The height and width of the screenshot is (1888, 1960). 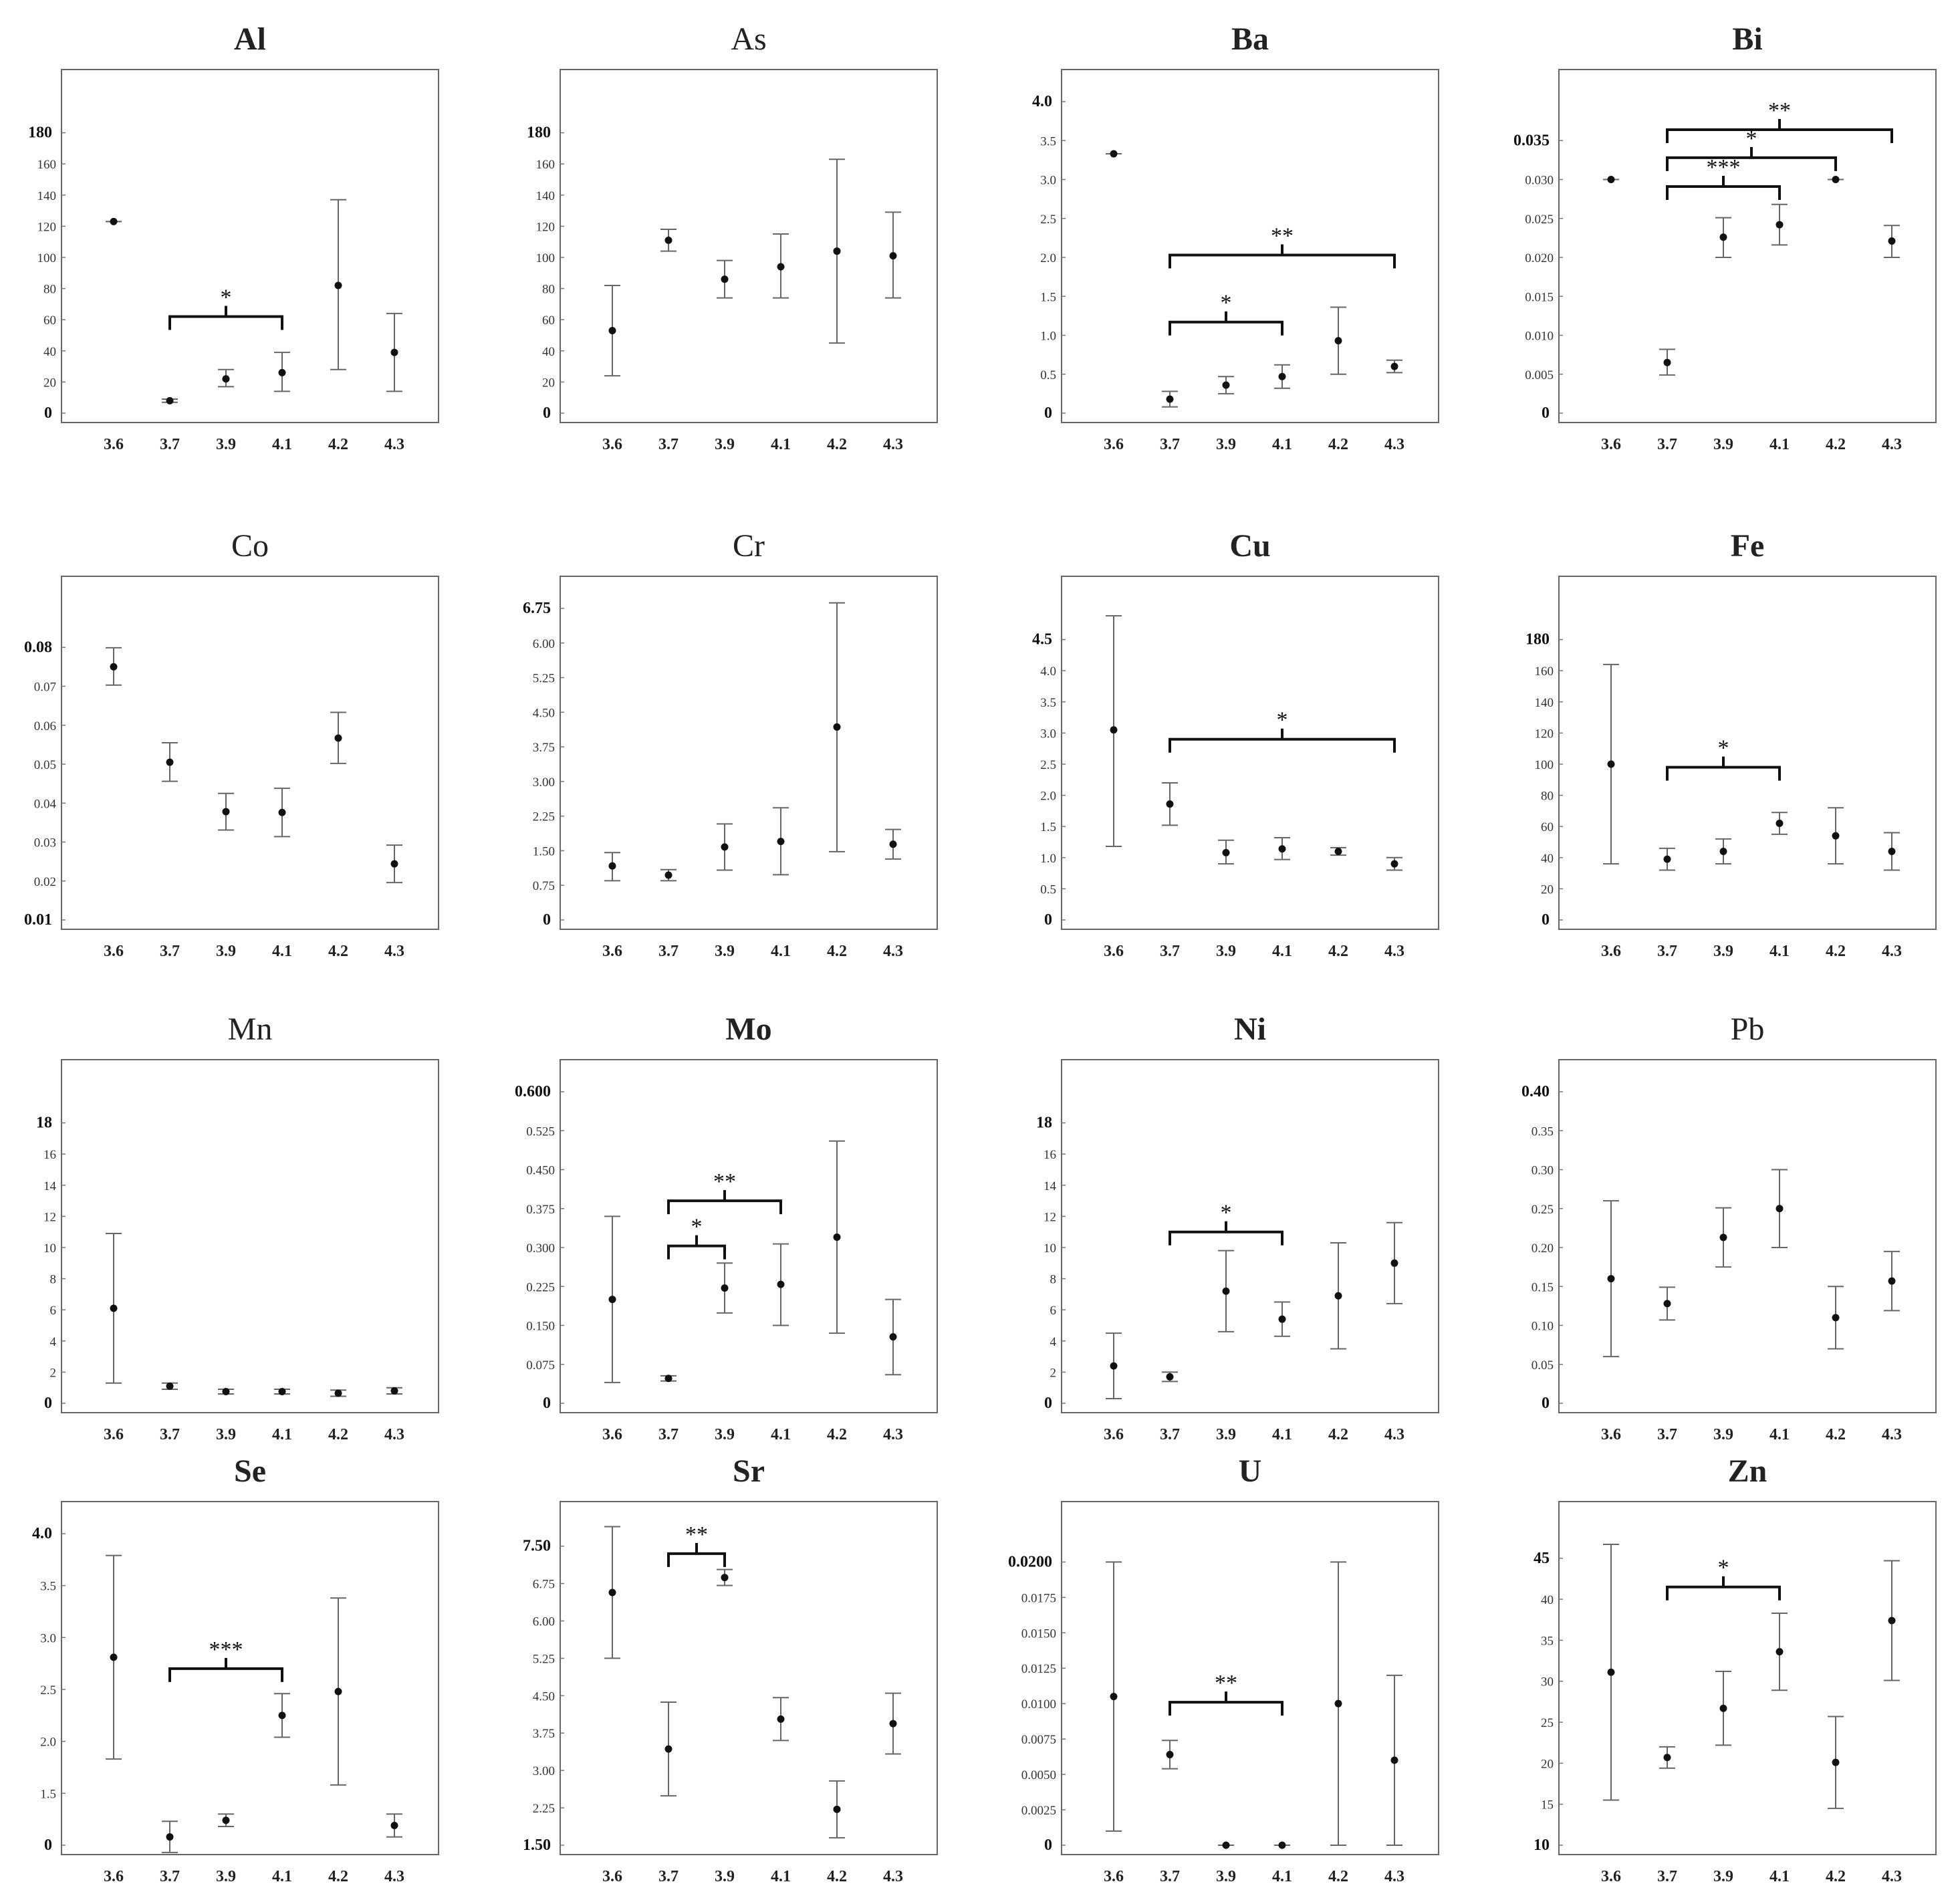 What do you see at coordinates (114, 1876) in the screenshot?
I see `x-tick-label-se-0: 3.6` at bounding box center [114, 1876].